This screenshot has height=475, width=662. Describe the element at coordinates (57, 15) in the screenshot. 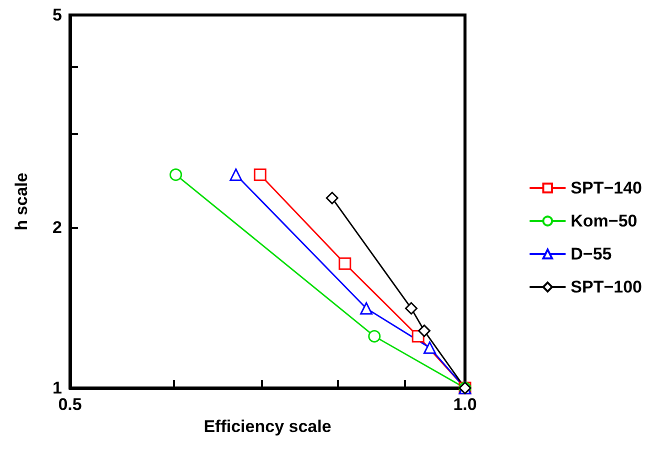

I see `y-tick-label: 5` at that location.